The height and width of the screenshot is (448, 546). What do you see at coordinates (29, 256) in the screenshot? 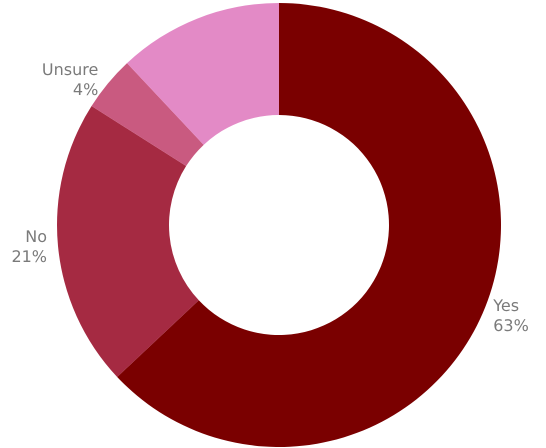
I see `data-label: 21%` at bounding box center [29, 256].